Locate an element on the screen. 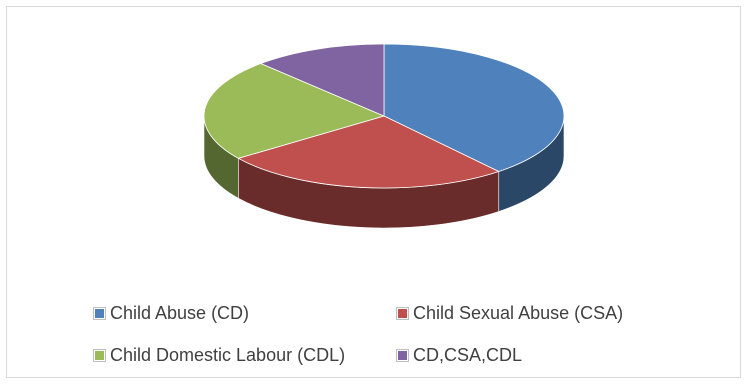 Image resolution: width=747 pixels, height=384 pixels. legend-label: Child Abuse (CD) is located at coordinates (180, 313).